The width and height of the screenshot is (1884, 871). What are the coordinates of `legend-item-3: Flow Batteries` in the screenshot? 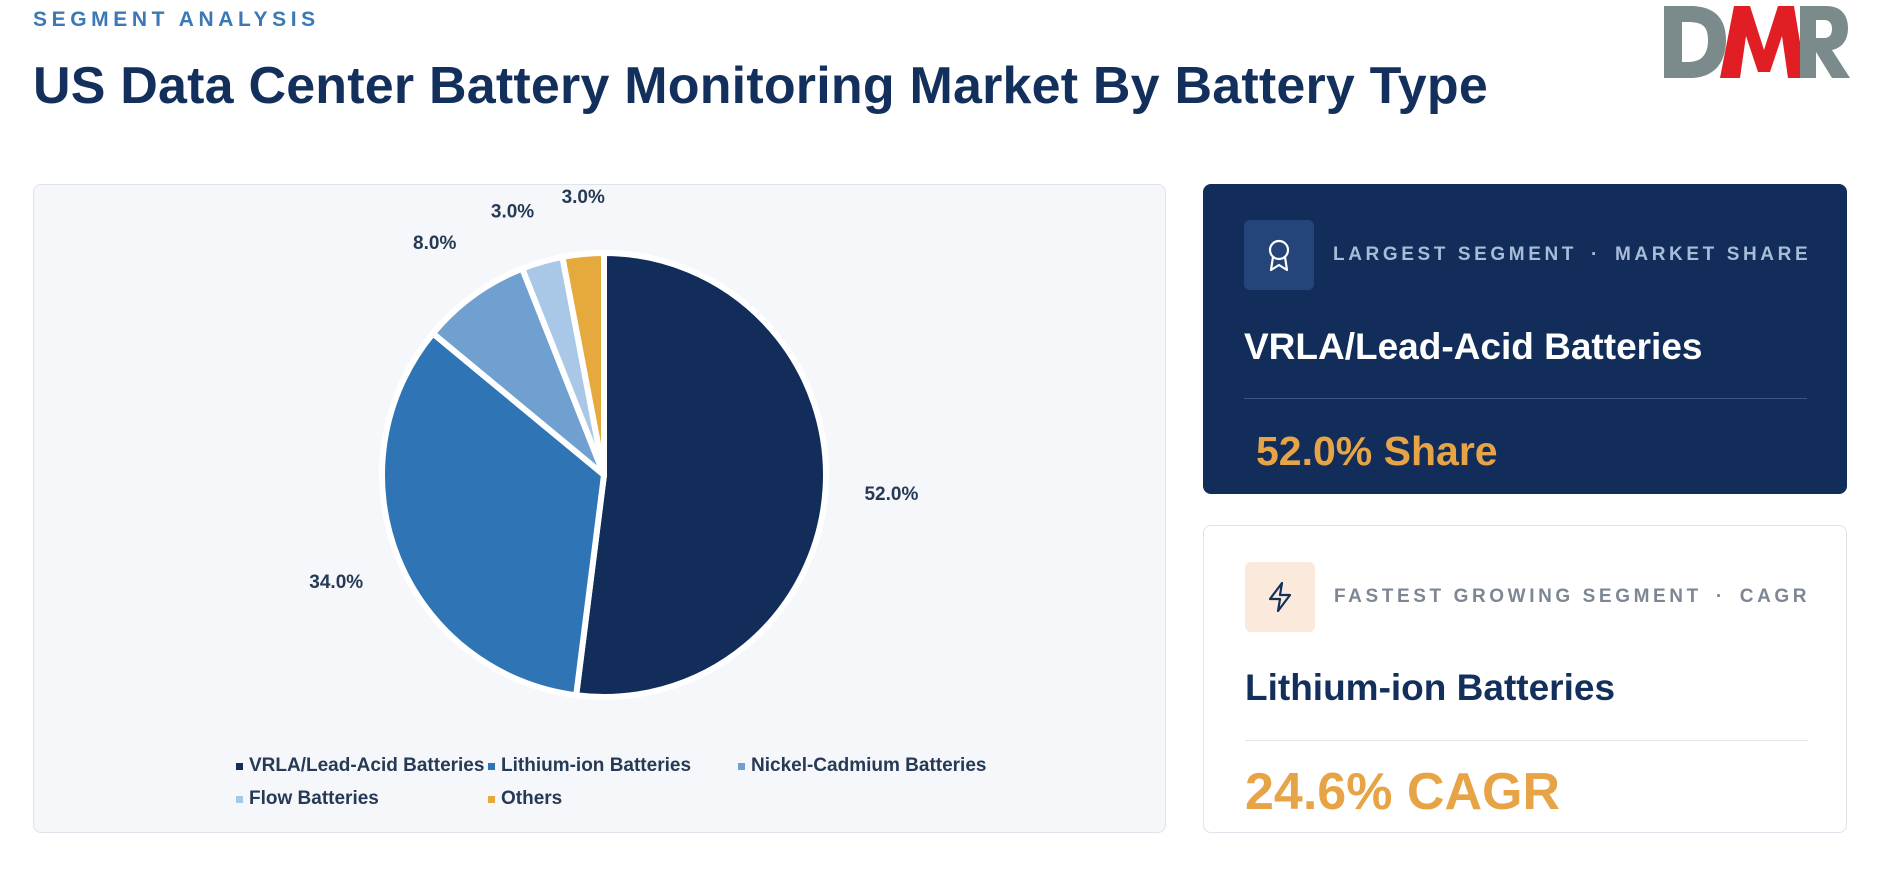 It's located at (362, 799).